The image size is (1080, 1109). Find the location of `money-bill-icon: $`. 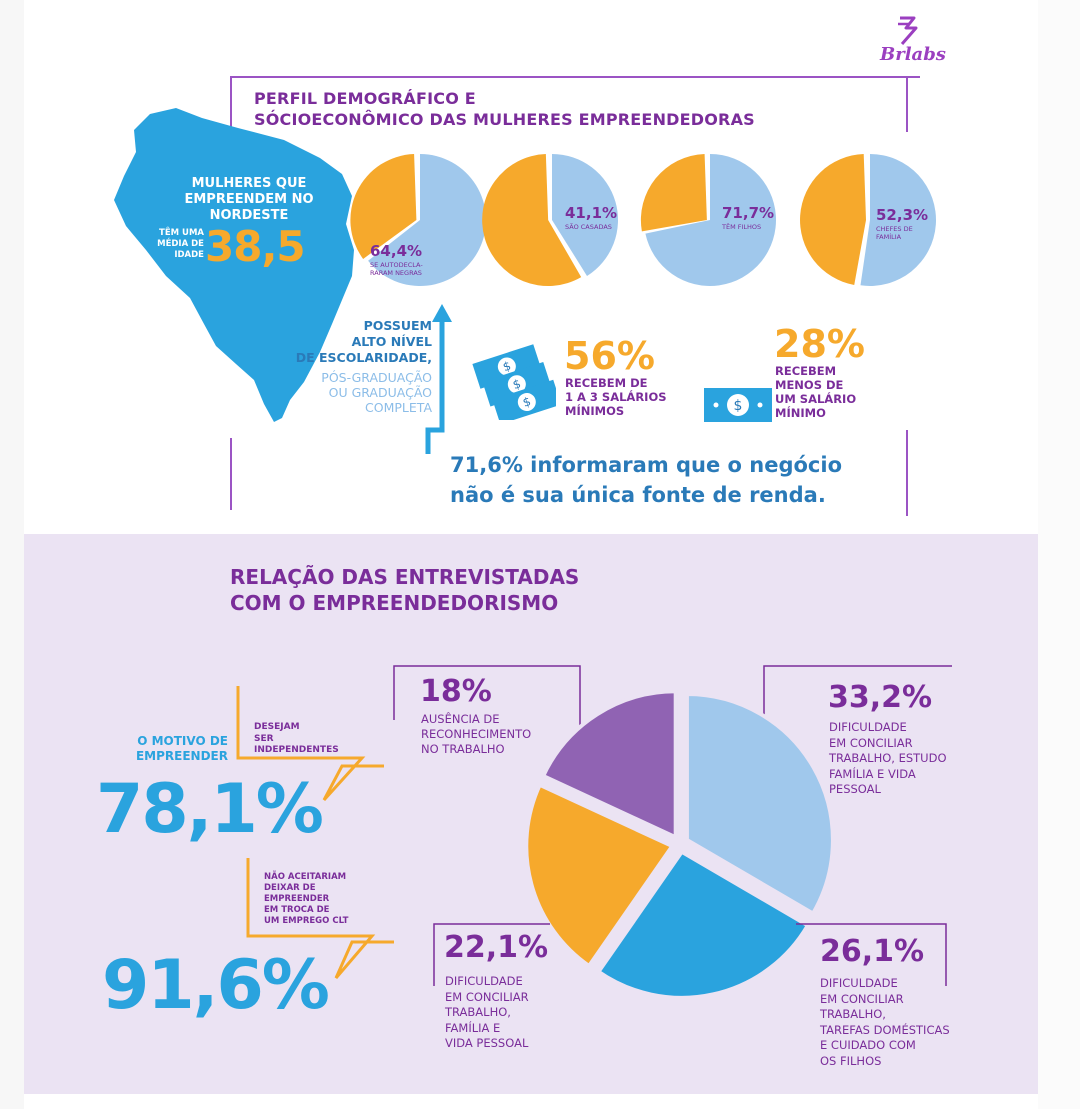

money-bill-icon: $ is located at coordinates (738, 405).